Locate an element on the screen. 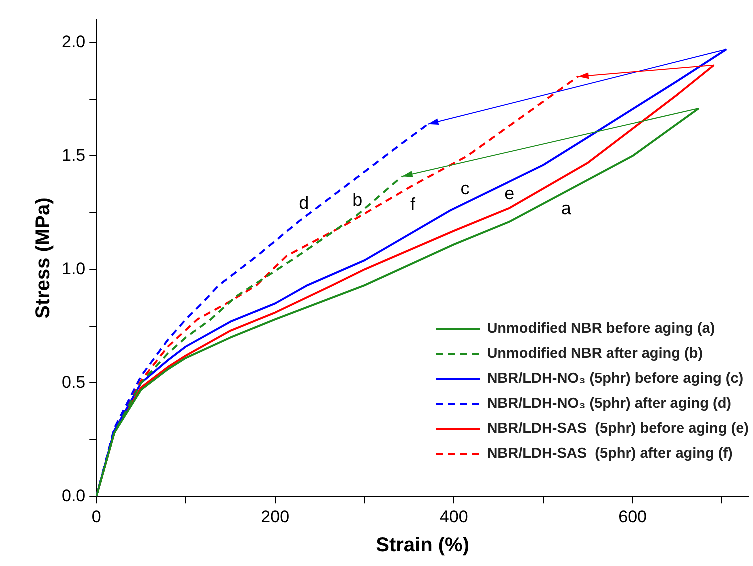 The height and width of the screenshot is (566, 753). y-tick-label: 0.0 is located at coordinates (74, 496).